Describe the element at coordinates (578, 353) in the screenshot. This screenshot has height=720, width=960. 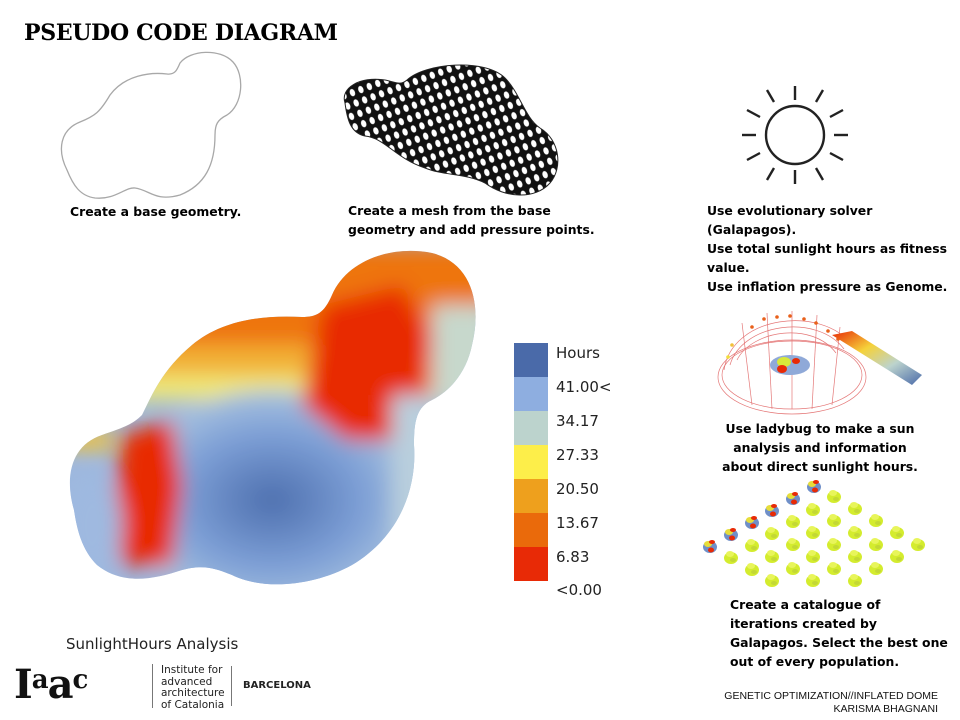
I see `legend-title: Hours` at that location.